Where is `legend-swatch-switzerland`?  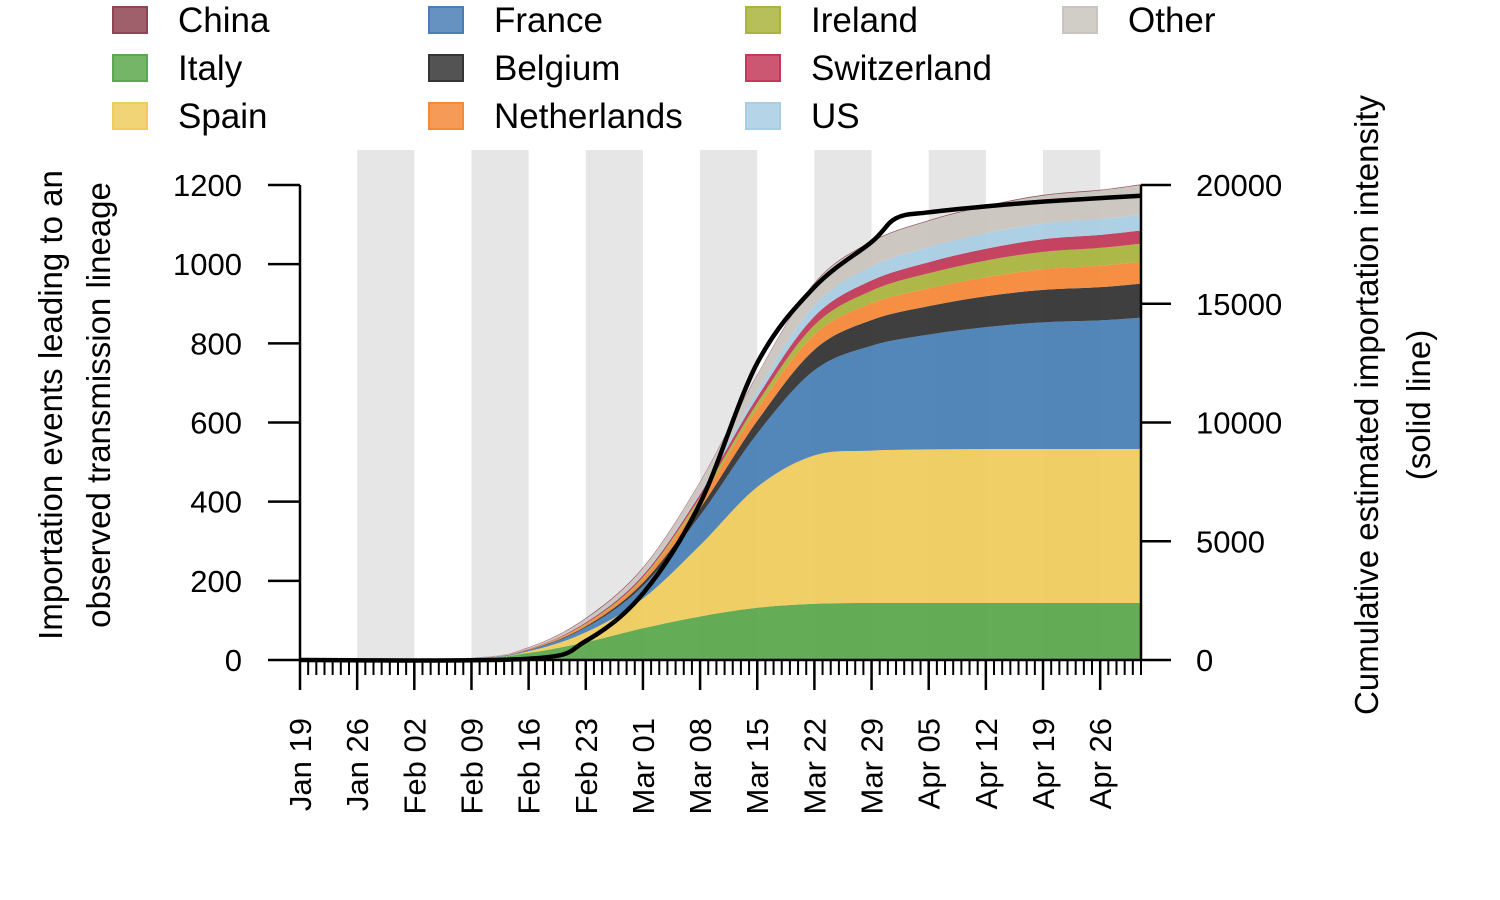
legend-swatch-switzerland is located at coordinates (763, 68).